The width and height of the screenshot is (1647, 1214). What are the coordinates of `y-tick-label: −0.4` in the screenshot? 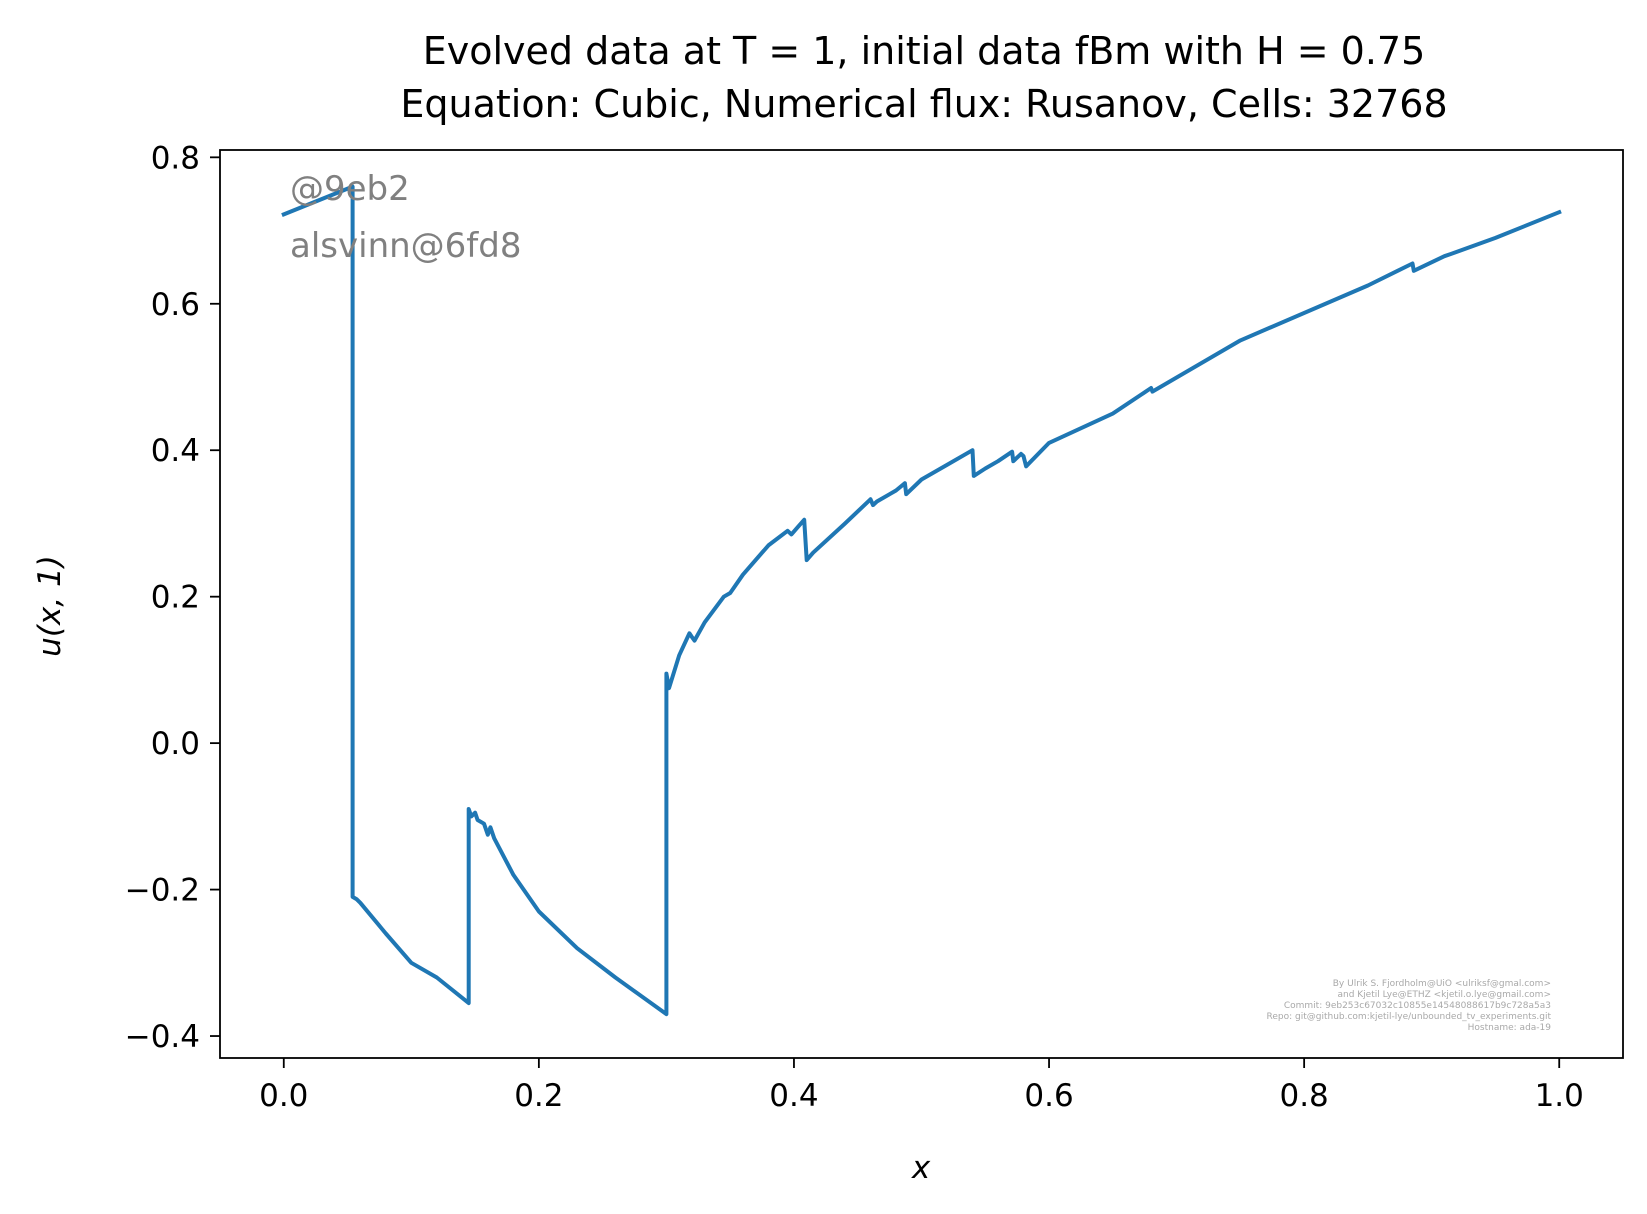 It's located at (162, 1037).